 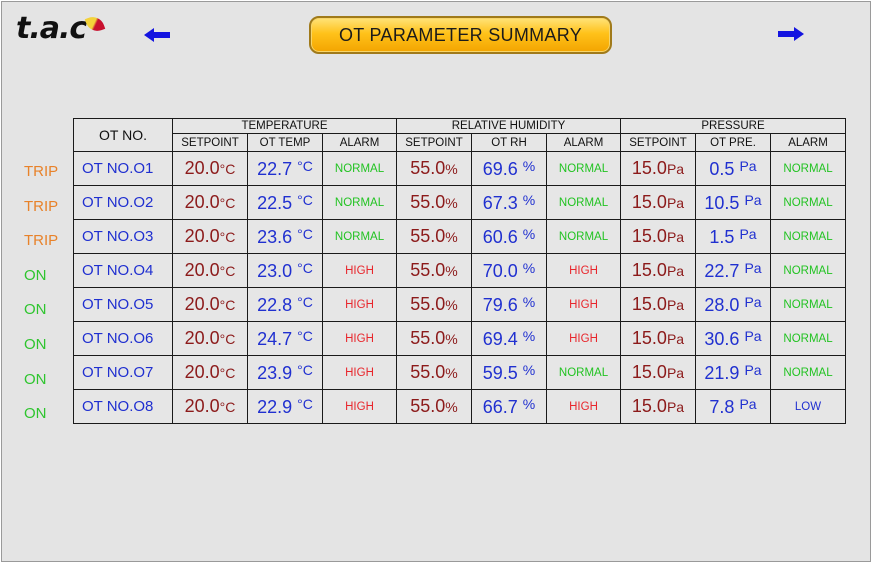 What do you see at coordinates (123, 135) in the screenshot?
I see `otno-header: OT NO.` at bounding box center [123, 135].